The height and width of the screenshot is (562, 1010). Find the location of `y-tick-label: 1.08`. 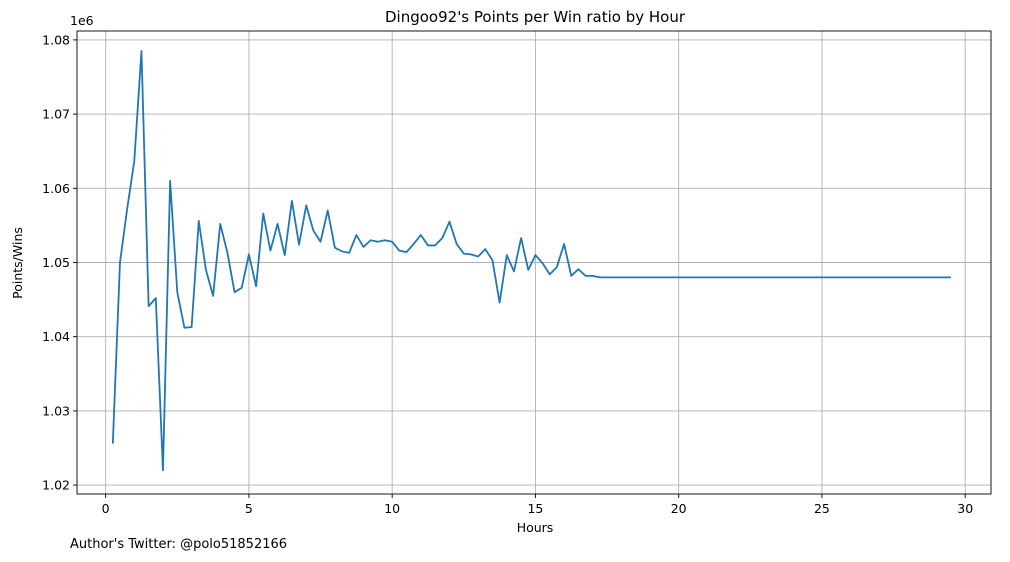

y-tick-label: 1.08 is located at coordinates (56, 39).